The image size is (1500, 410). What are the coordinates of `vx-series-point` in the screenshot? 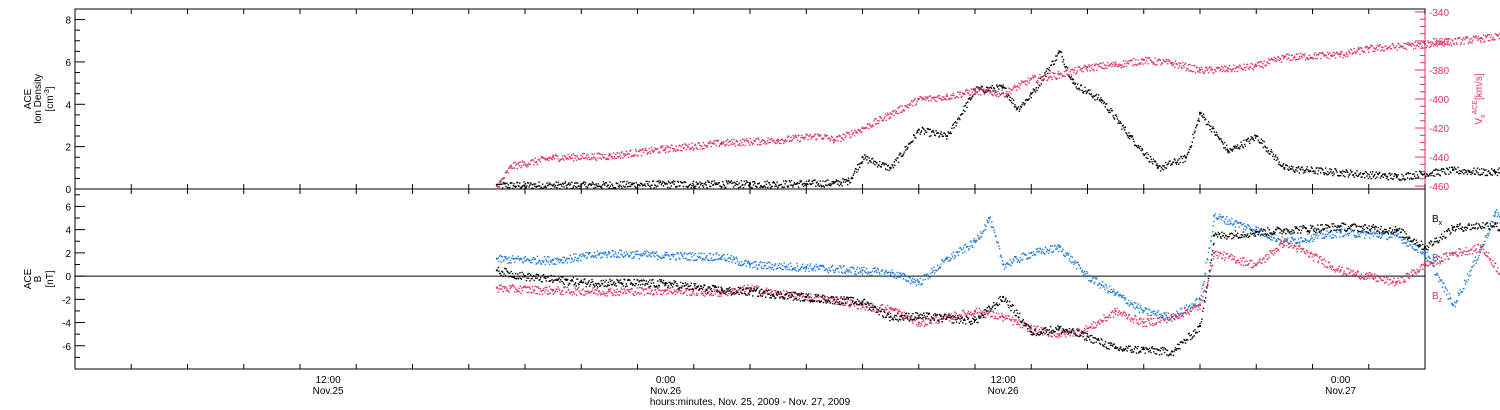 It's located at (1425, 43).